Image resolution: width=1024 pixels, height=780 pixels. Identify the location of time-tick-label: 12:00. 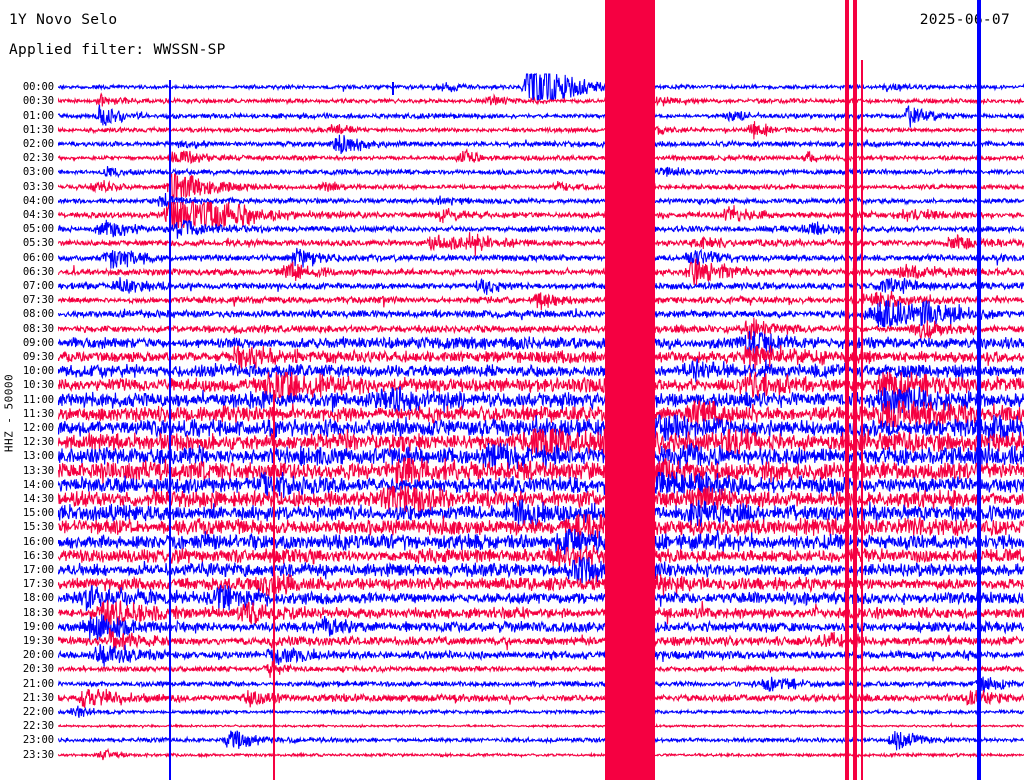
(38, 427).